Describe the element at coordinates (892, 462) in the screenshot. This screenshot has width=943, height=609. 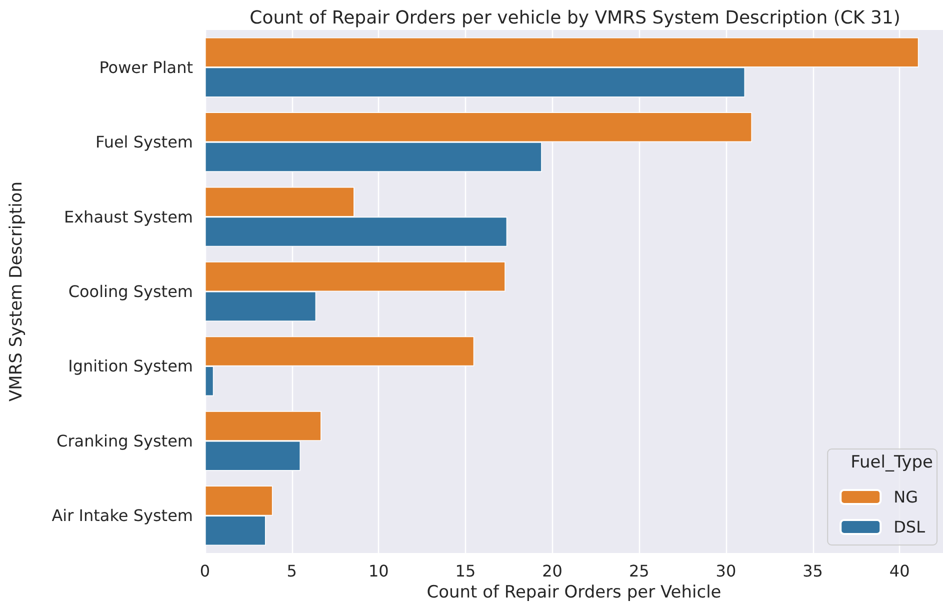
I see `legend-title: Fuel_Type` at that location.